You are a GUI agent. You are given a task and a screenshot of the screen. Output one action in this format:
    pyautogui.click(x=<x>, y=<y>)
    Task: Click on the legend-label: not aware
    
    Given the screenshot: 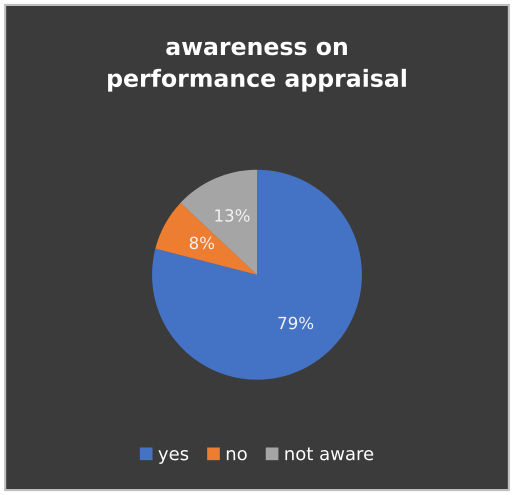 What is the action you would take?
    pyautogui.click(x=329, y=453)
    